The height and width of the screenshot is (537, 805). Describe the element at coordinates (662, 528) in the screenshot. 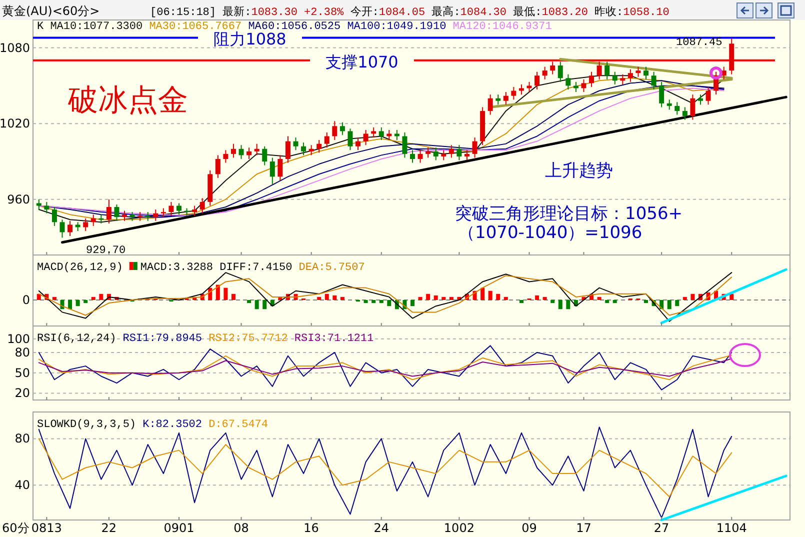

I see `x-tick-label: 27` at that location.